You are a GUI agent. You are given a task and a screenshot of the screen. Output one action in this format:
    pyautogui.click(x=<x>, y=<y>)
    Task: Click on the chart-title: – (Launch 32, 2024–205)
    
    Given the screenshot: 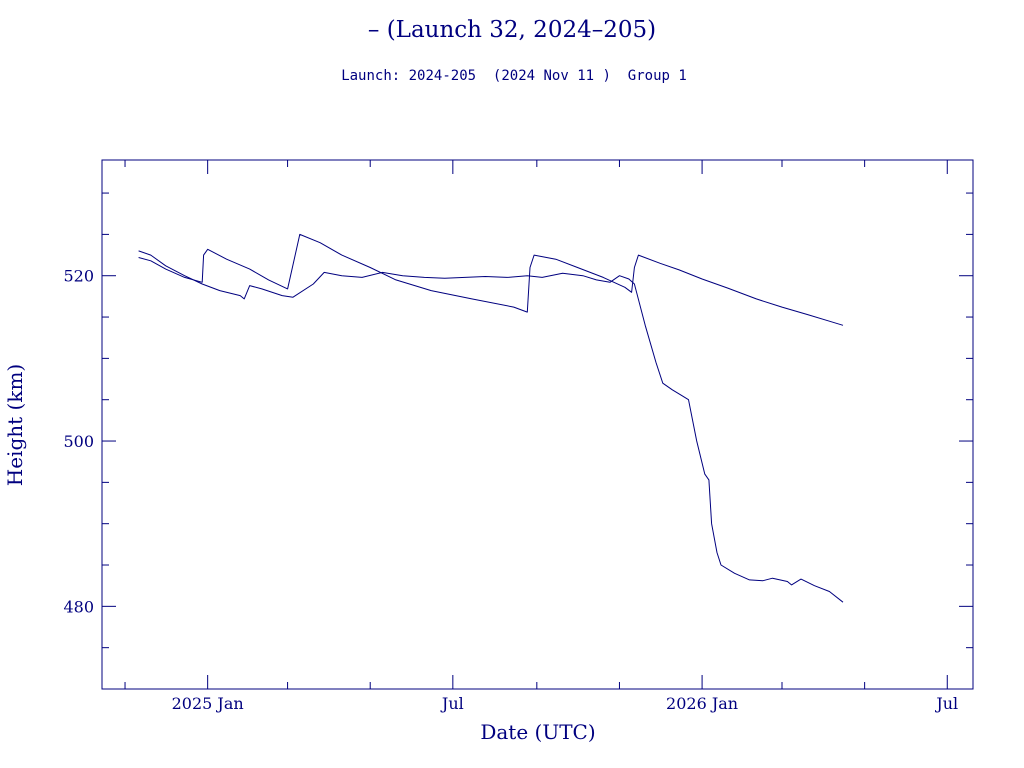 What is the action you would take?
    pyautogui.click(x=512, y=30)
    